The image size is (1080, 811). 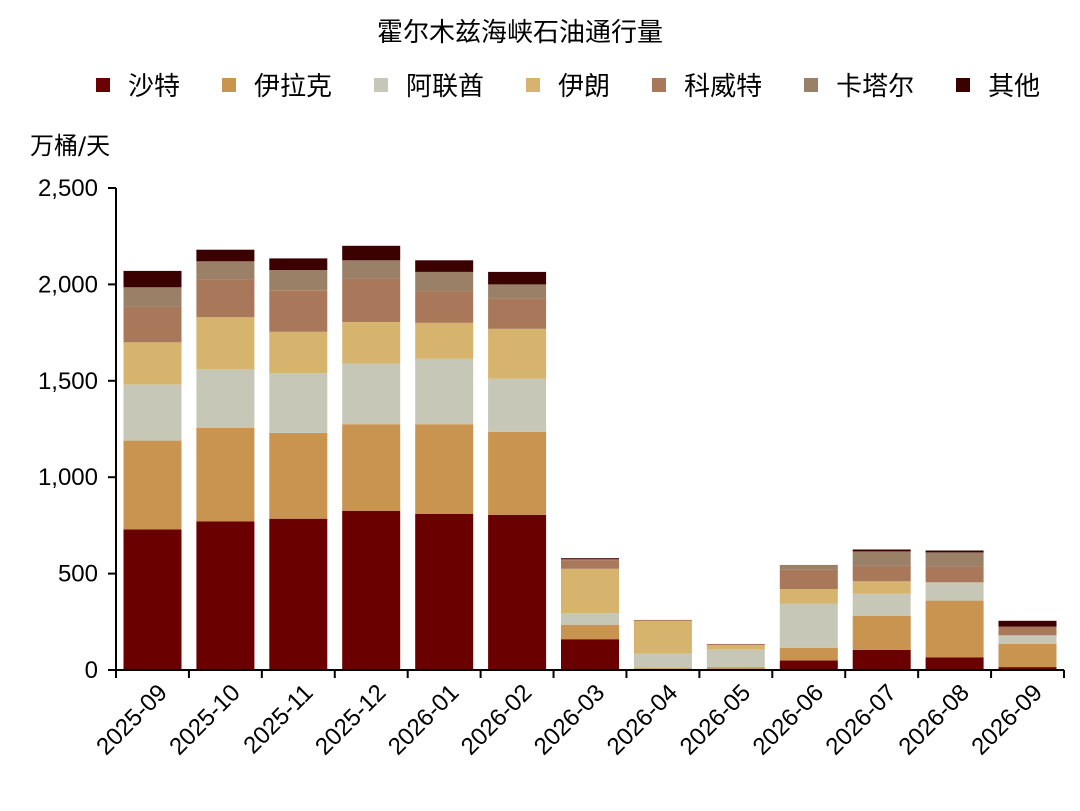 What do you see at coordinates (933, 719) in the screenshot?
I see `x-tick-label: 2026-08` at bounding box center [933, 719].